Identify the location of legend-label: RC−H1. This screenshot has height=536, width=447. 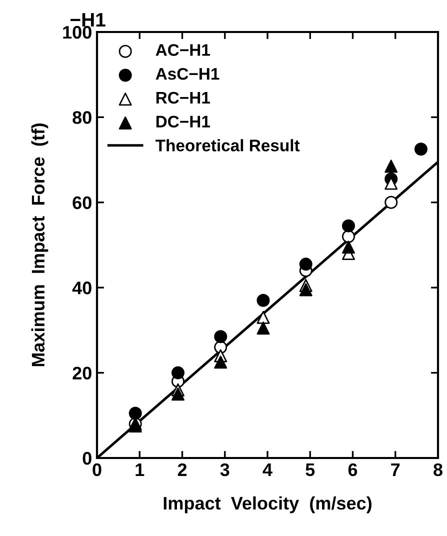
(183, 98).